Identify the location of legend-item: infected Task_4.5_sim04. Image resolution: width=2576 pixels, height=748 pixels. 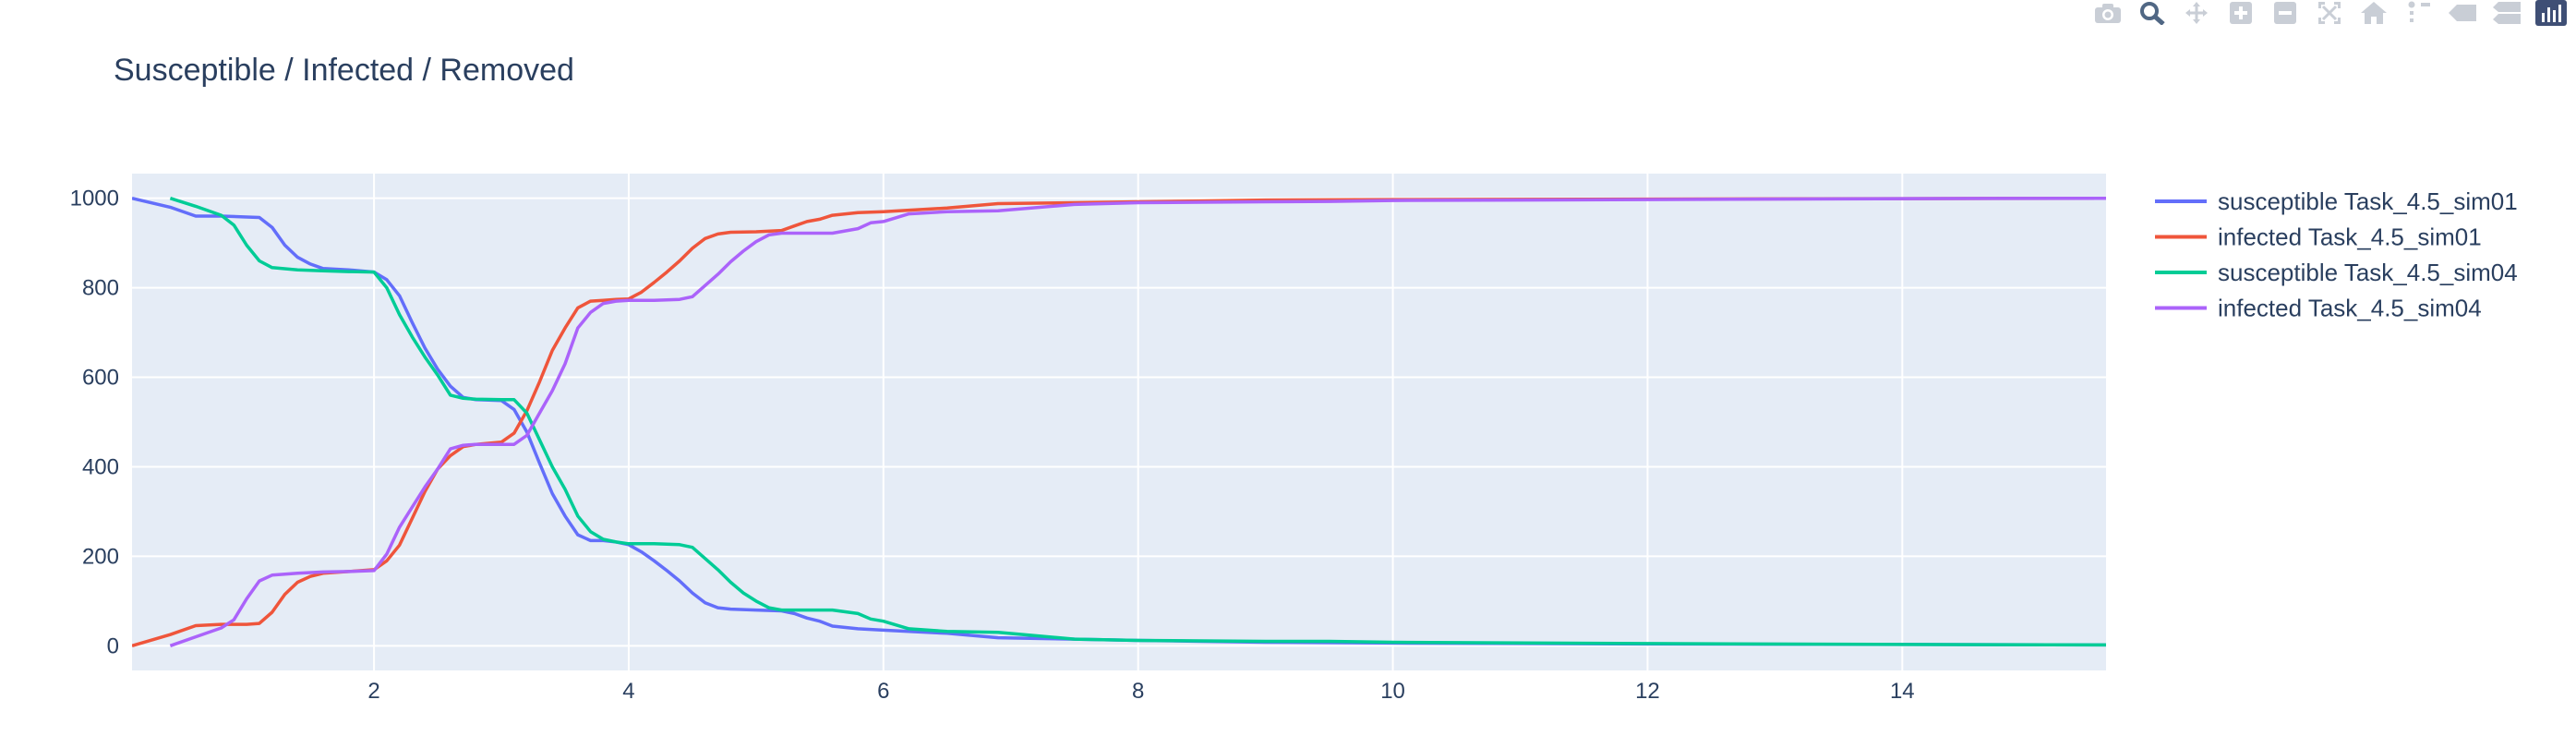
(2318, 309).